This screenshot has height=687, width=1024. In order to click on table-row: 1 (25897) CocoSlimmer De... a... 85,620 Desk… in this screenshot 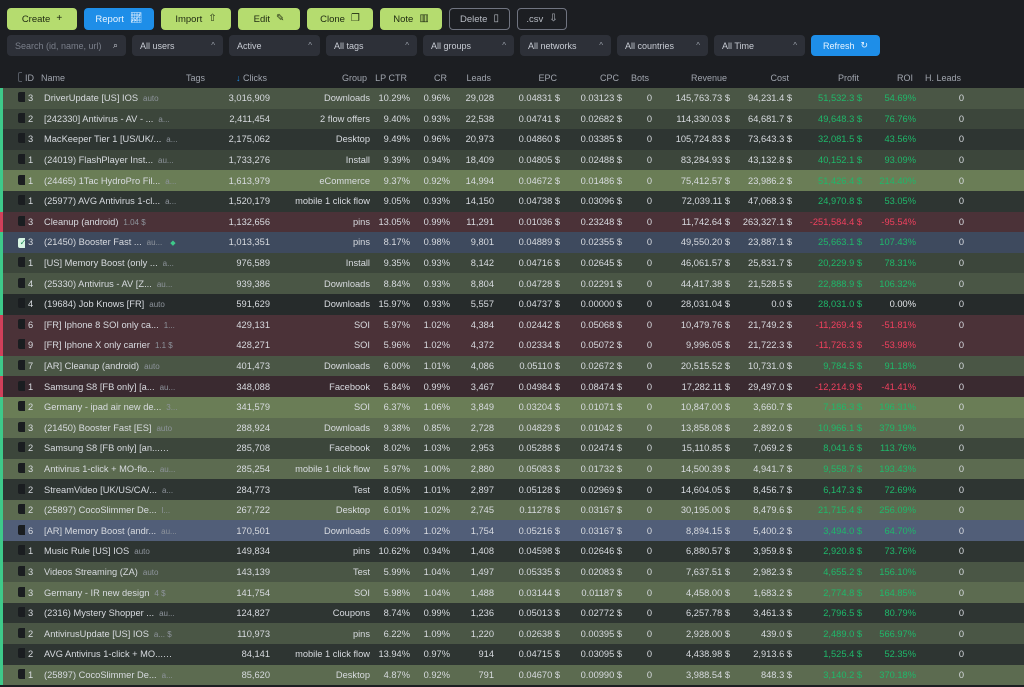, I will do `click(512, 675)`.